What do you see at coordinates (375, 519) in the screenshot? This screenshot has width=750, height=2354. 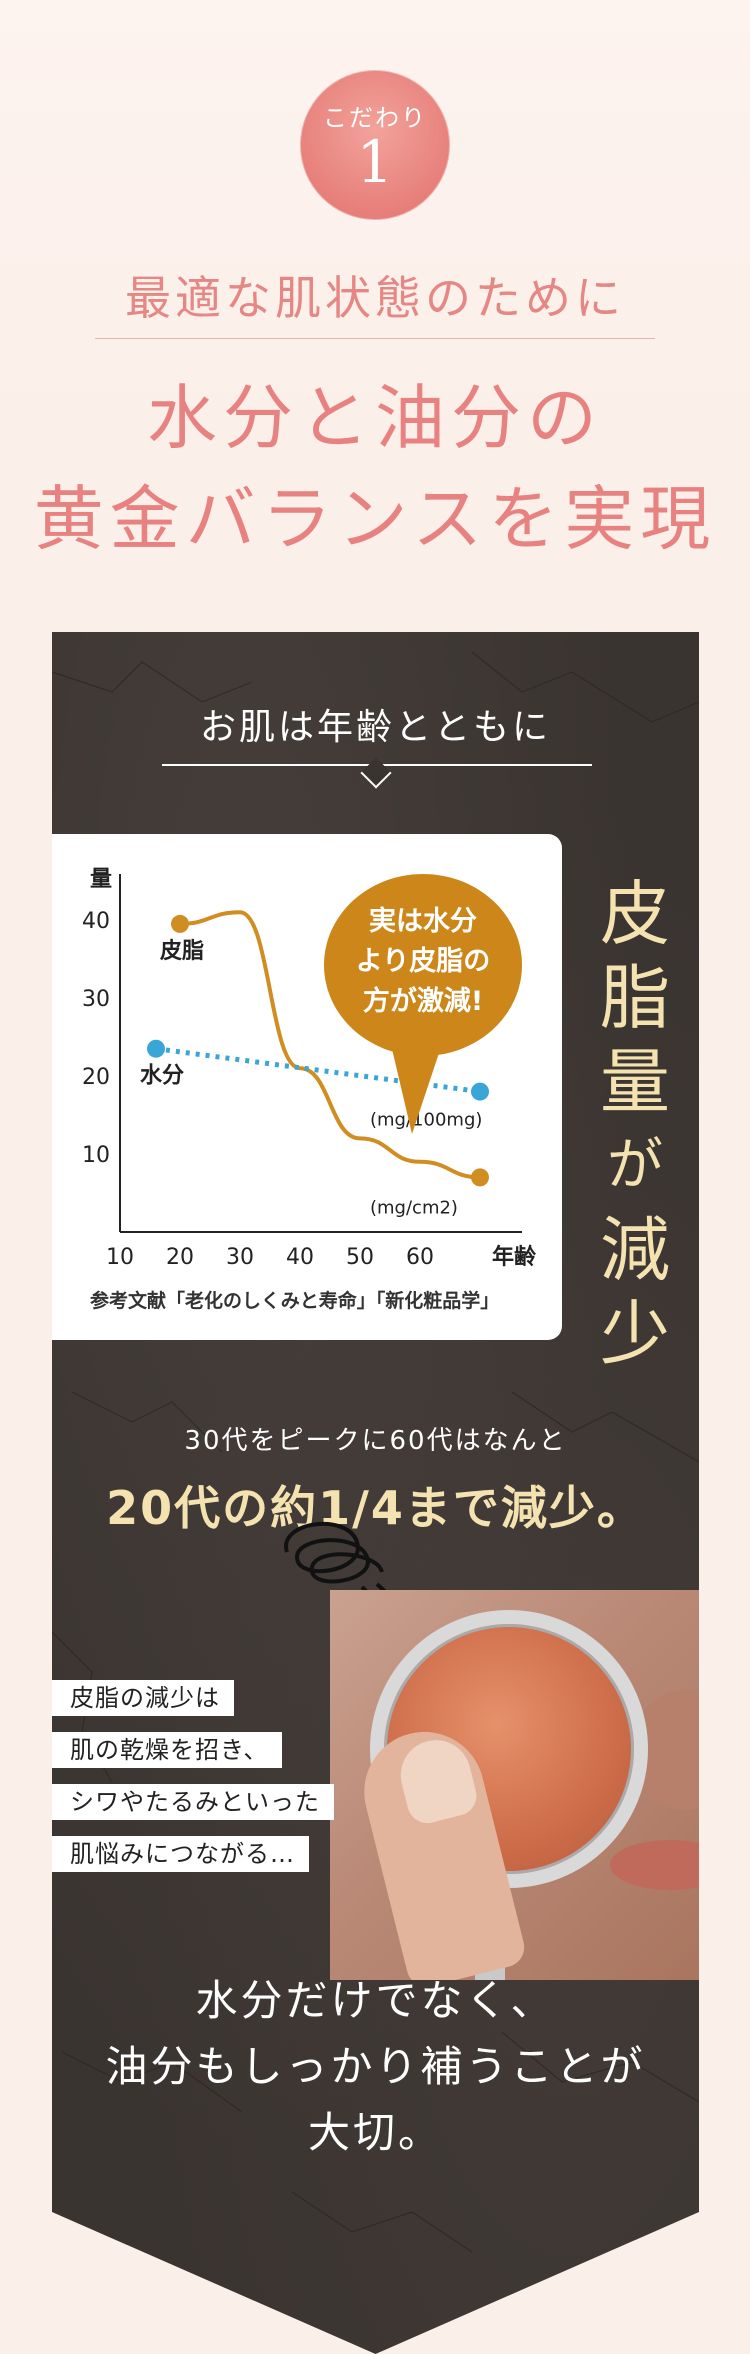 I see `headline-line2: 黄金バランスを実現` at bounding box center [375, 519].